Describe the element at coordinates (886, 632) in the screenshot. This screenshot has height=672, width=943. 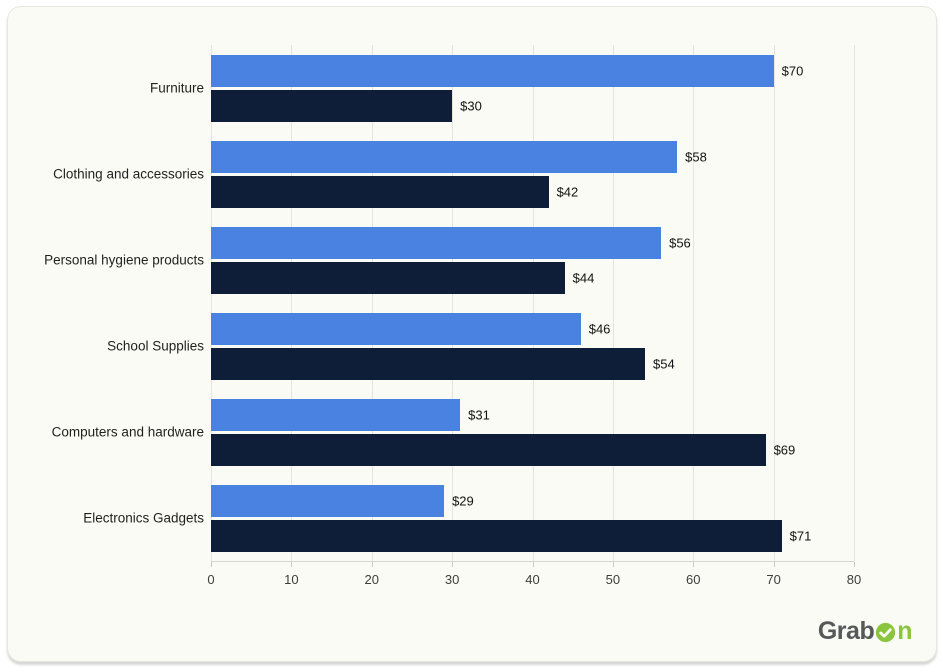
I see `logo-o-check-icon` at that location.